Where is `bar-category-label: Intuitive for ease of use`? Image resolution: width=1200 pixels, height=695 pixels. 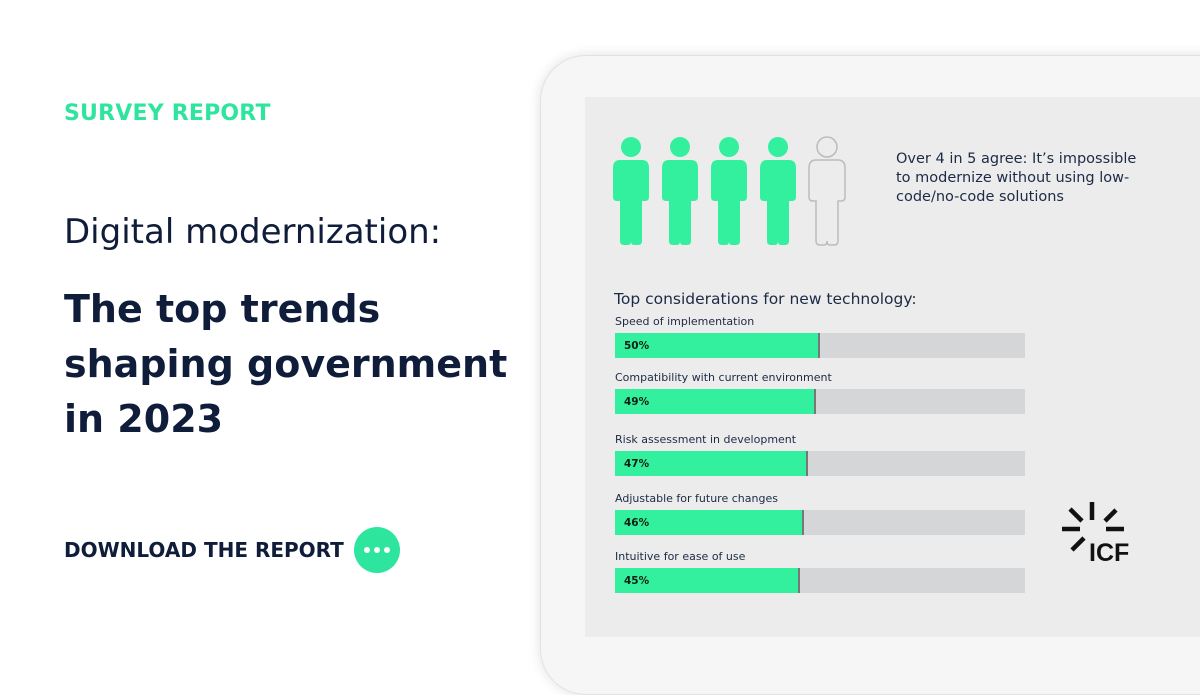 bar-category-label: Intuitive for ease of use is located at coordinates (680, 556).